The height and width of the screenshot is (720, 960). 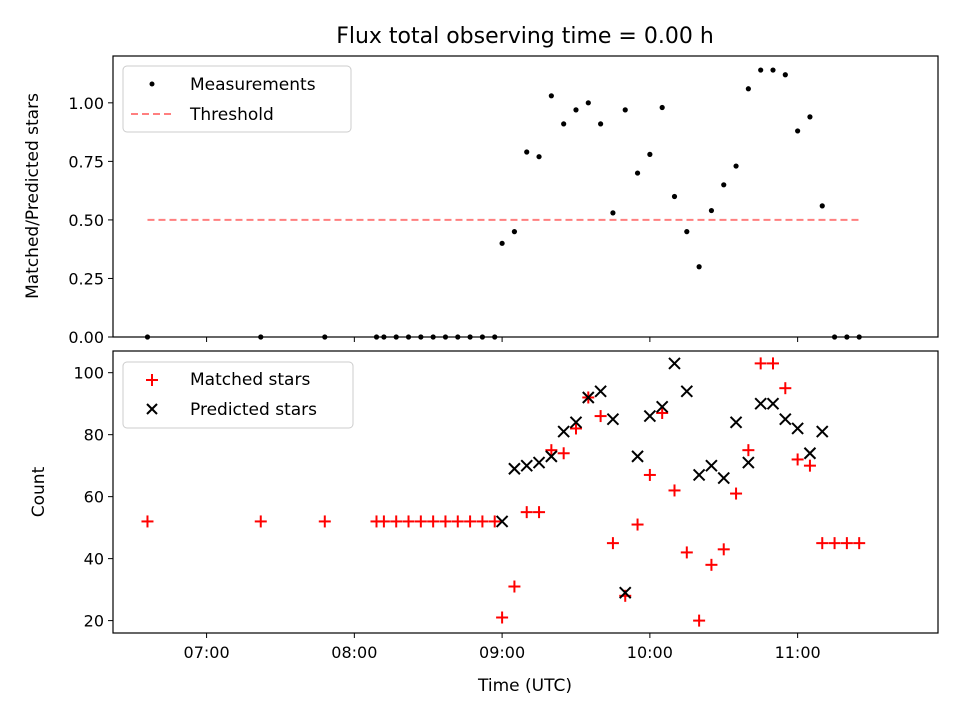 I want to click on legend-measurements-marker, so click(x=152, y=84).